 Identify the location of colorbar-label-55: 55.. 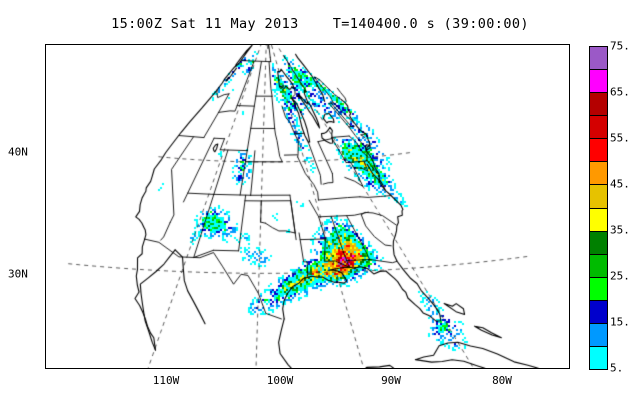
(620, 138).